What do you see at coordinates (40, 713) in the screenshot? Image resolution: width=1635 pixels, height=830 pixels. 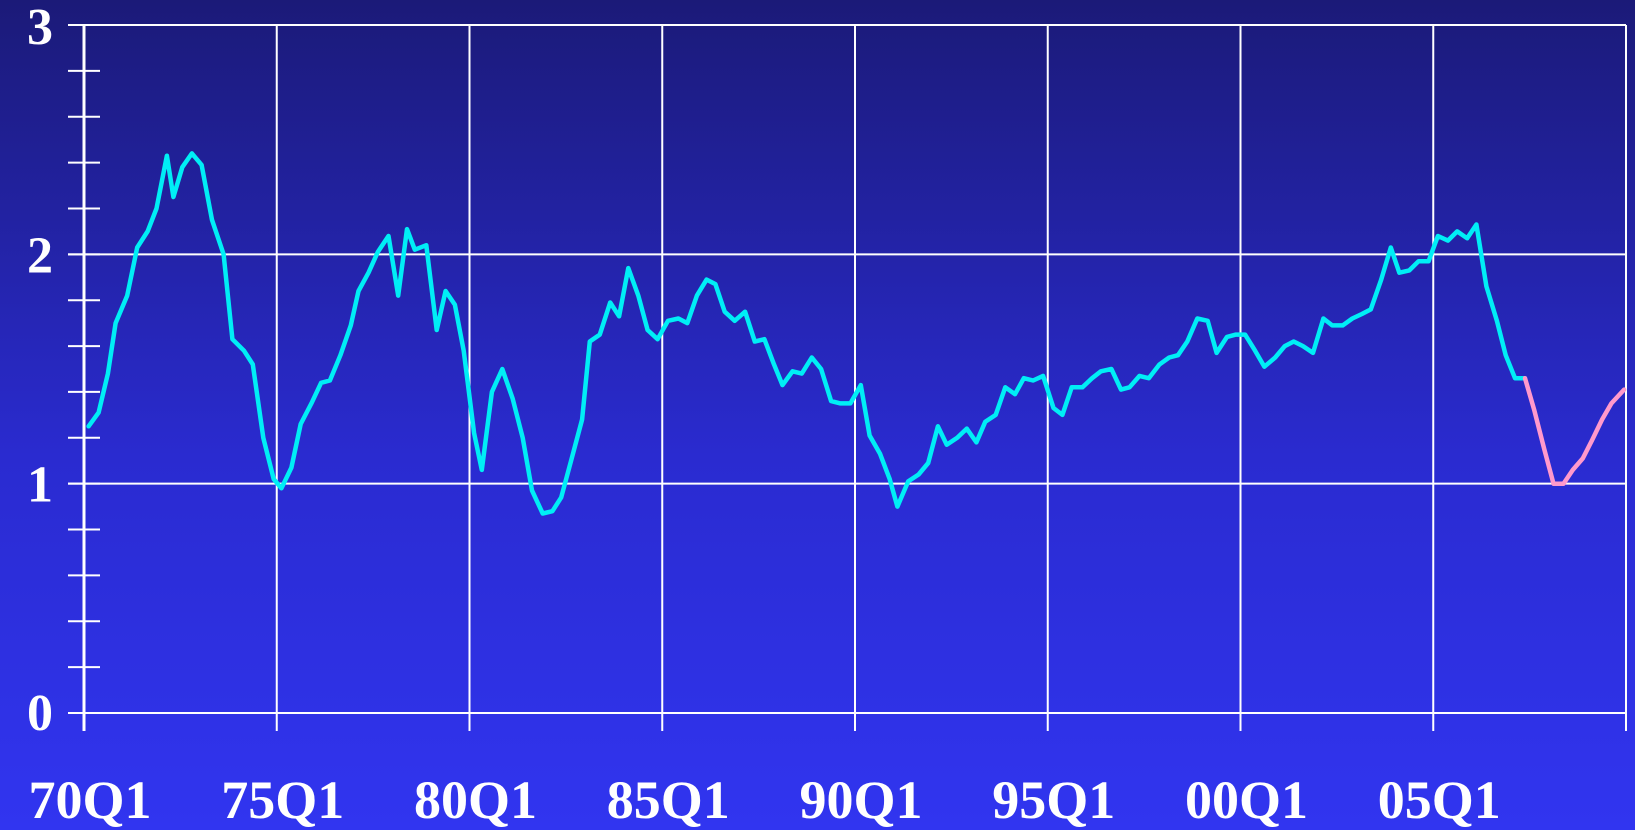 I see `y-tick-label: 0` at bounding box center [40, 713].